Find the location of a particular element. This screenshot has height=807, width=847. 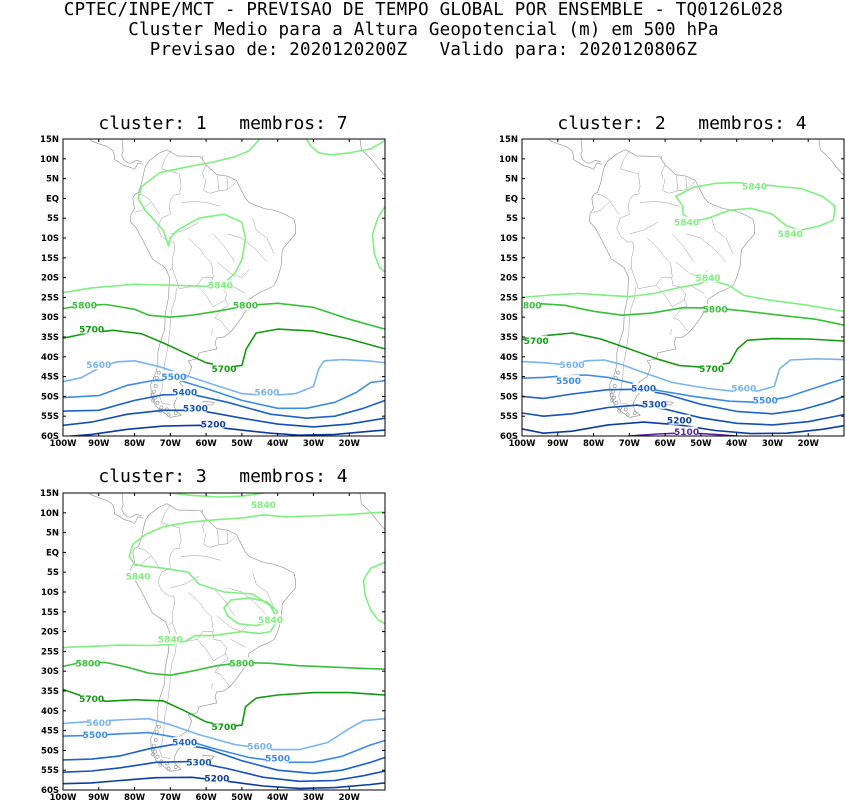

contour-label: 5300 is located at coordinates (195, 409).